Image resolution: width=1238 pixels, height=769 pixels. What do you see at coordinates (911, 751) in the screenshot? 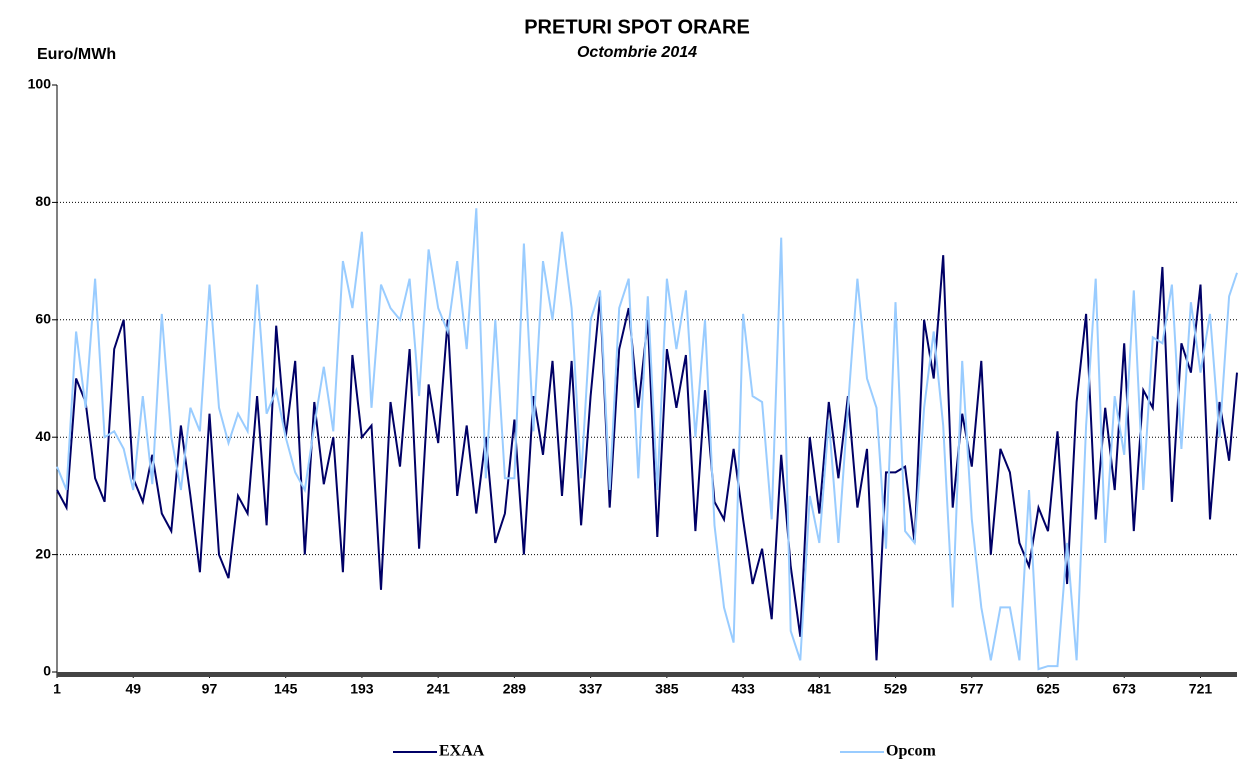
I see `legend-label: Opcom` at bounding box center [911, 751].